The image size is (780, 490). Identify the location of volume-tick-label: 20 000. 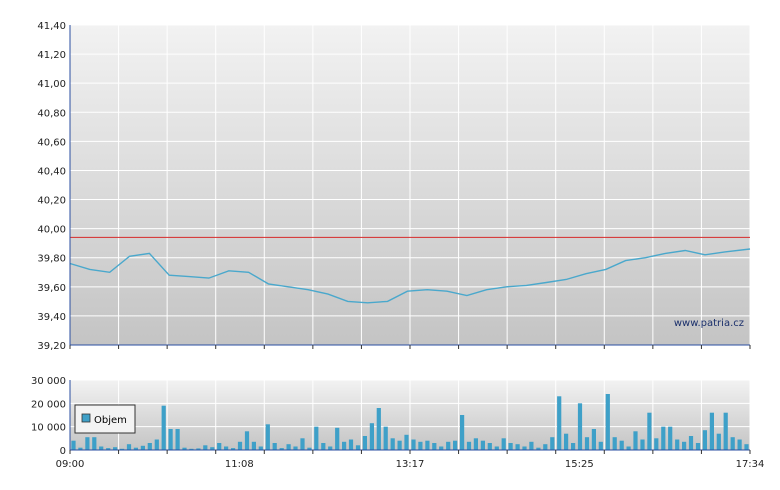
(48, 404).